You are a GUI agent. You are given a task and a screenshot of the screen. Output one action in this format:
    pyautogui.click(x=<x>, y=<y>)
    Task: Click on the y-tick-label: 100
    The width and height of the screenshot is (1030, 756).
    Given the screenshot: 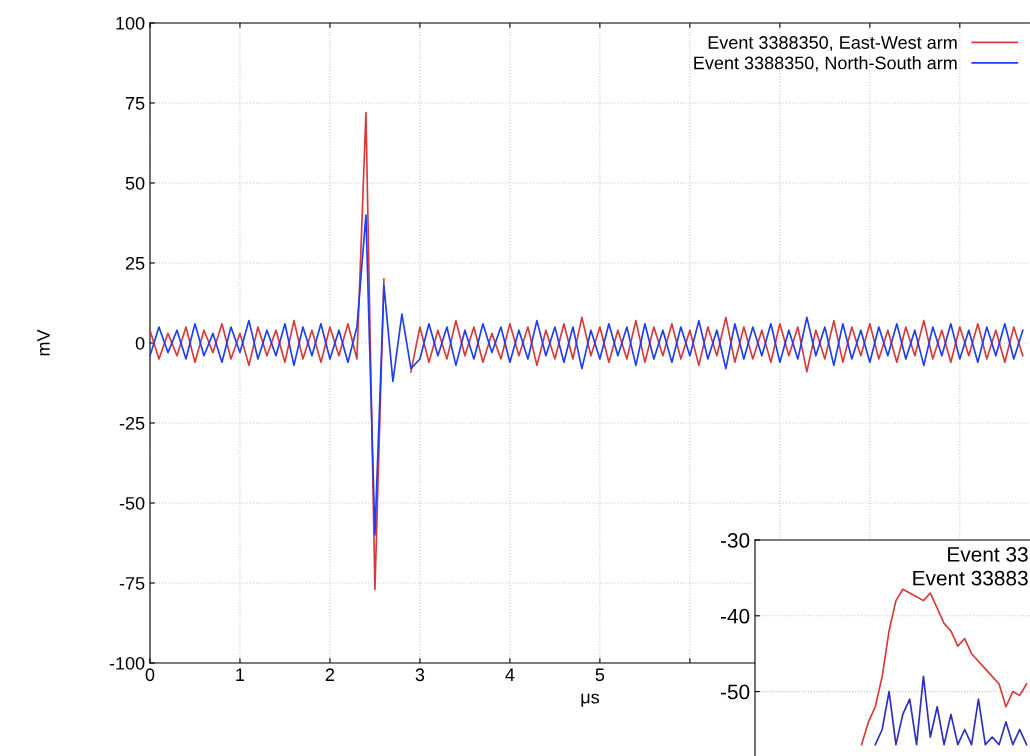 What is the action you would take?
    pyautogui.click(x=130, y=23)
    